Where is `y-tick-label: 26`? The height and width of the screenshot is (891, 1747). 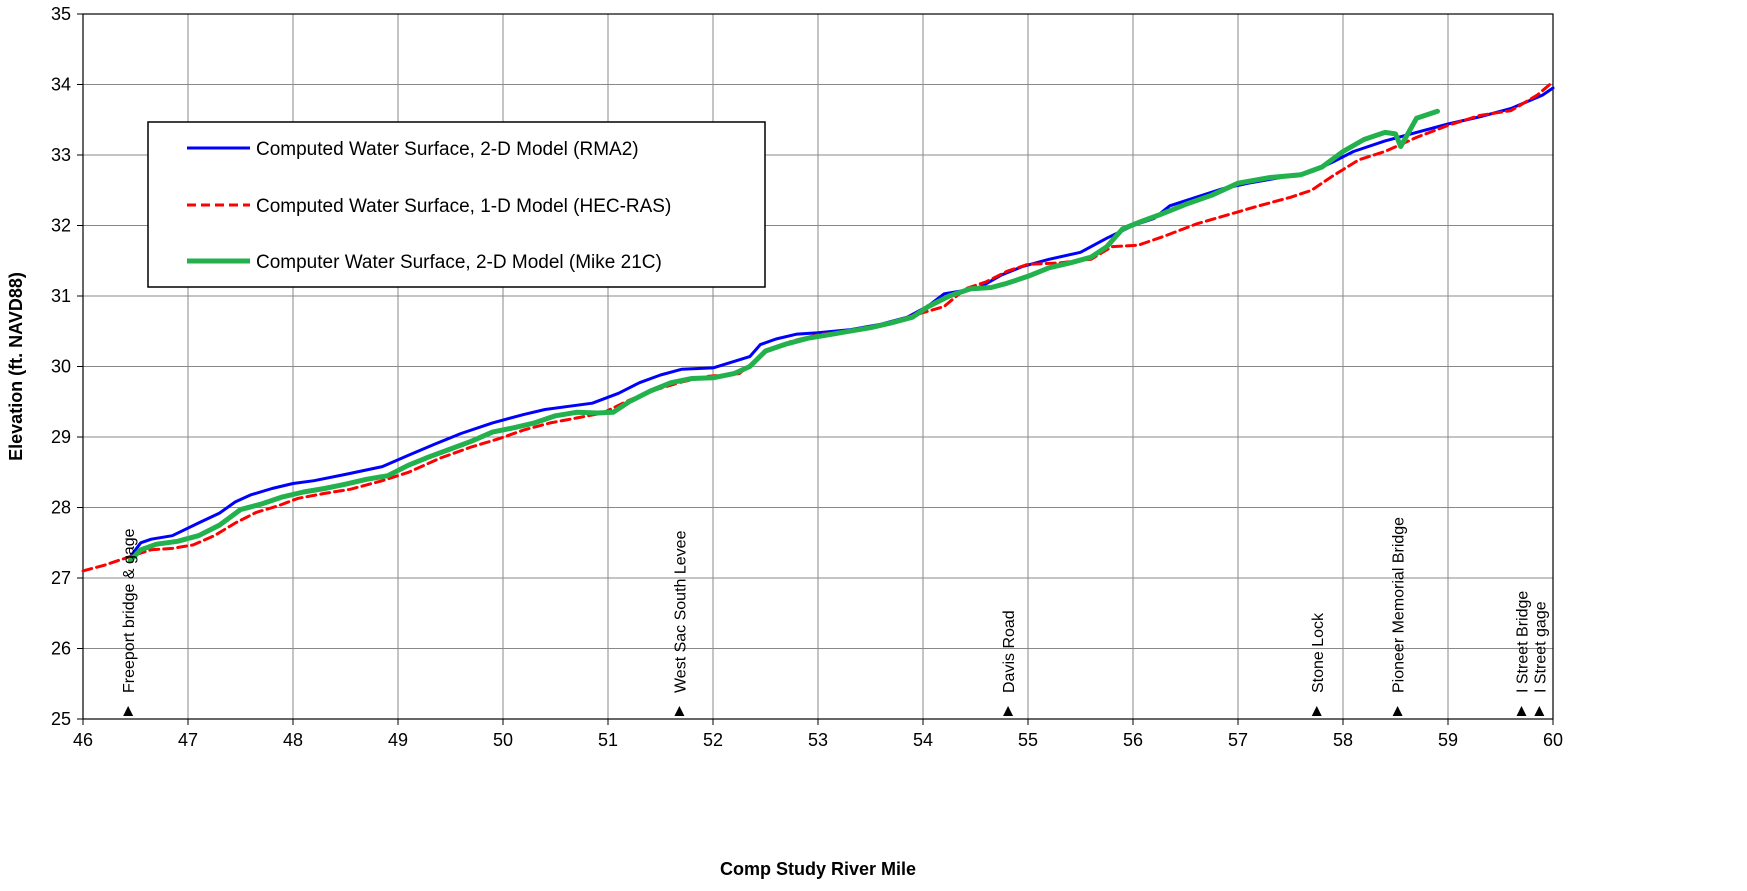 y-tick-label: 26 is located at coordinates (61, 649).